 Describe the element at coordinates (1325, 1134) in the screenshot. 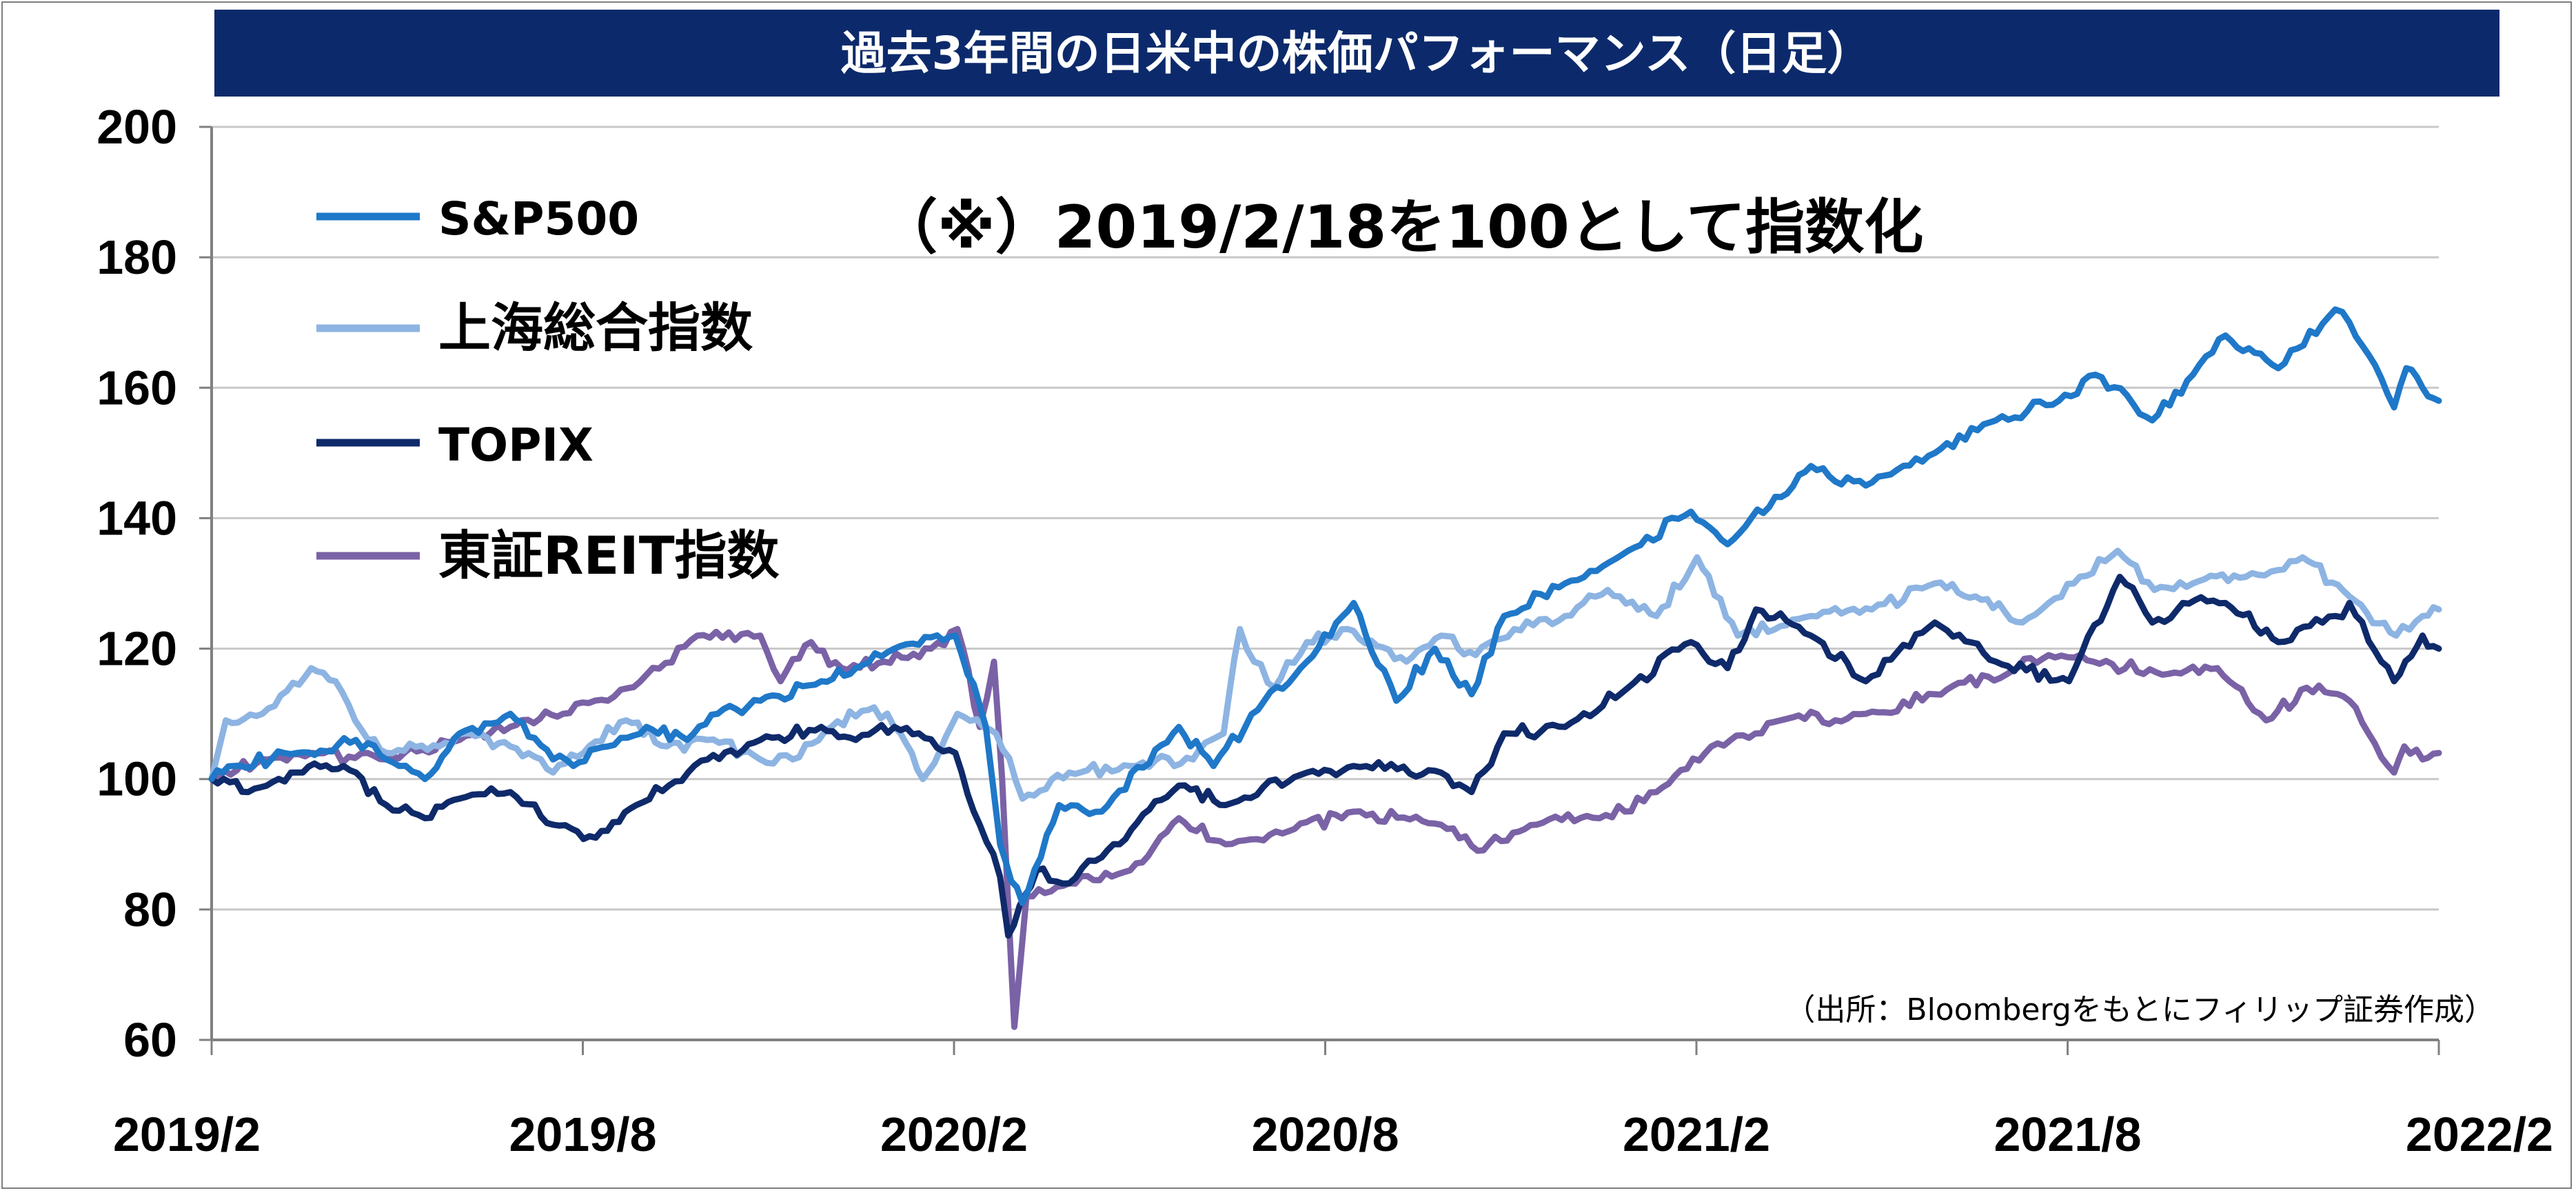

I see `x-tick-label: 2020/8` at that location.